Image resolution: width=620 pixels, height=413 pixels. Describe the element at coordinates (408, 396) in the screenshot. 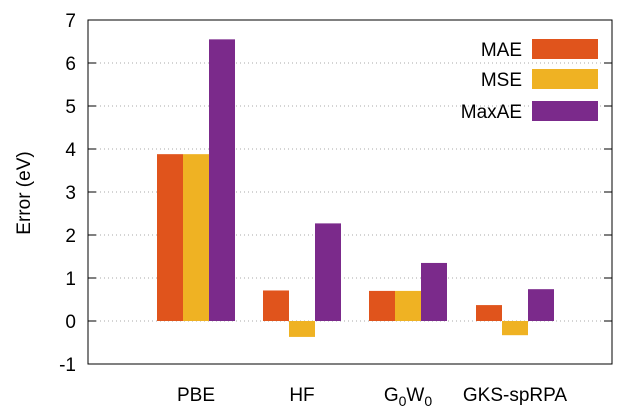

I see `x-tick-label: G0W0` at that location.